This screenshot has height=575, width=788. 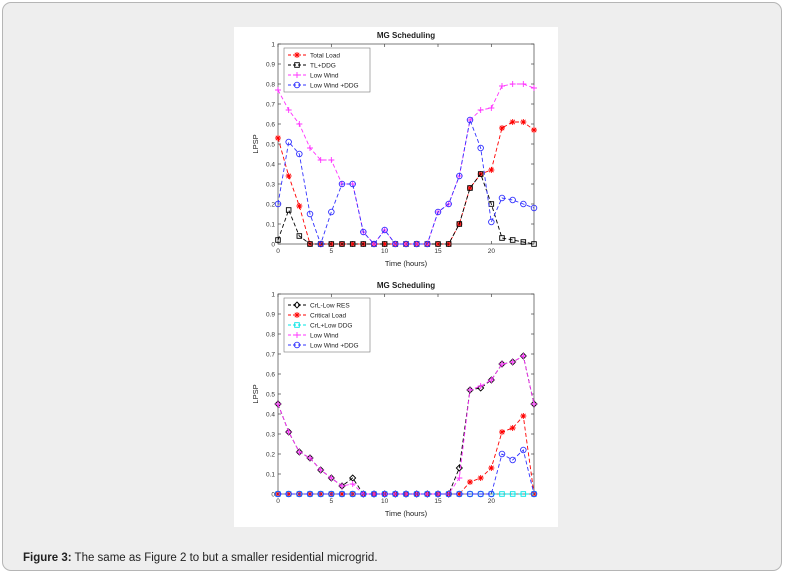 I want to click on y-tick-label: 0.4, so click(x=270, y=414).